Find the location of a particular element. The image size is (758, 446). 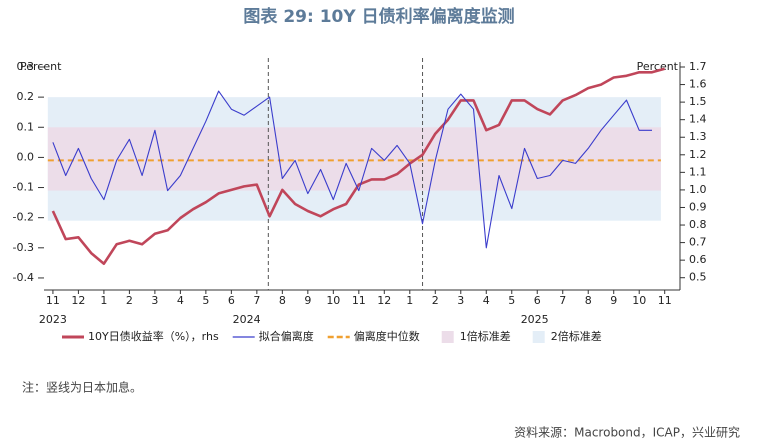

y-tick-label: 0.3 is located at coordinates (26, 66).